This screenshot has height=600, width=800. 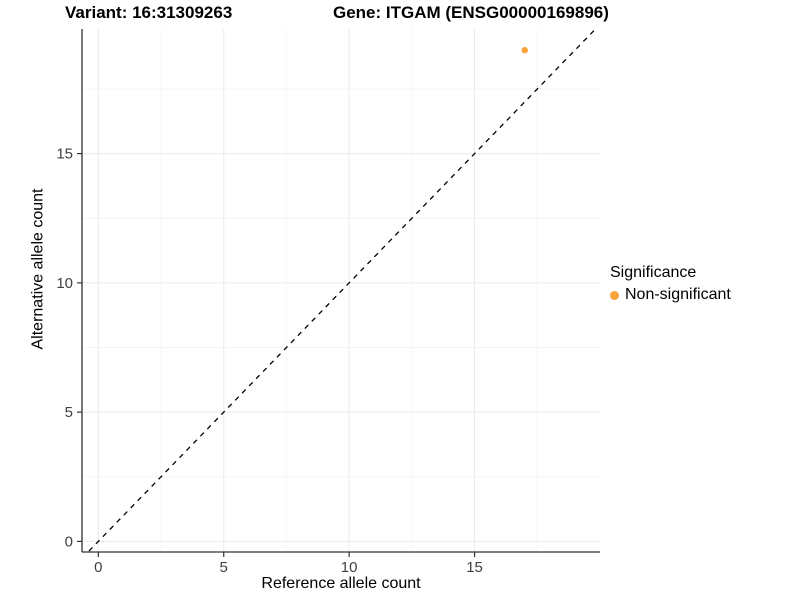 What do you see at coordinates (69, 541) in the screenshot?
I see `y-tick-label: 0` at bounding box center [69, 541].